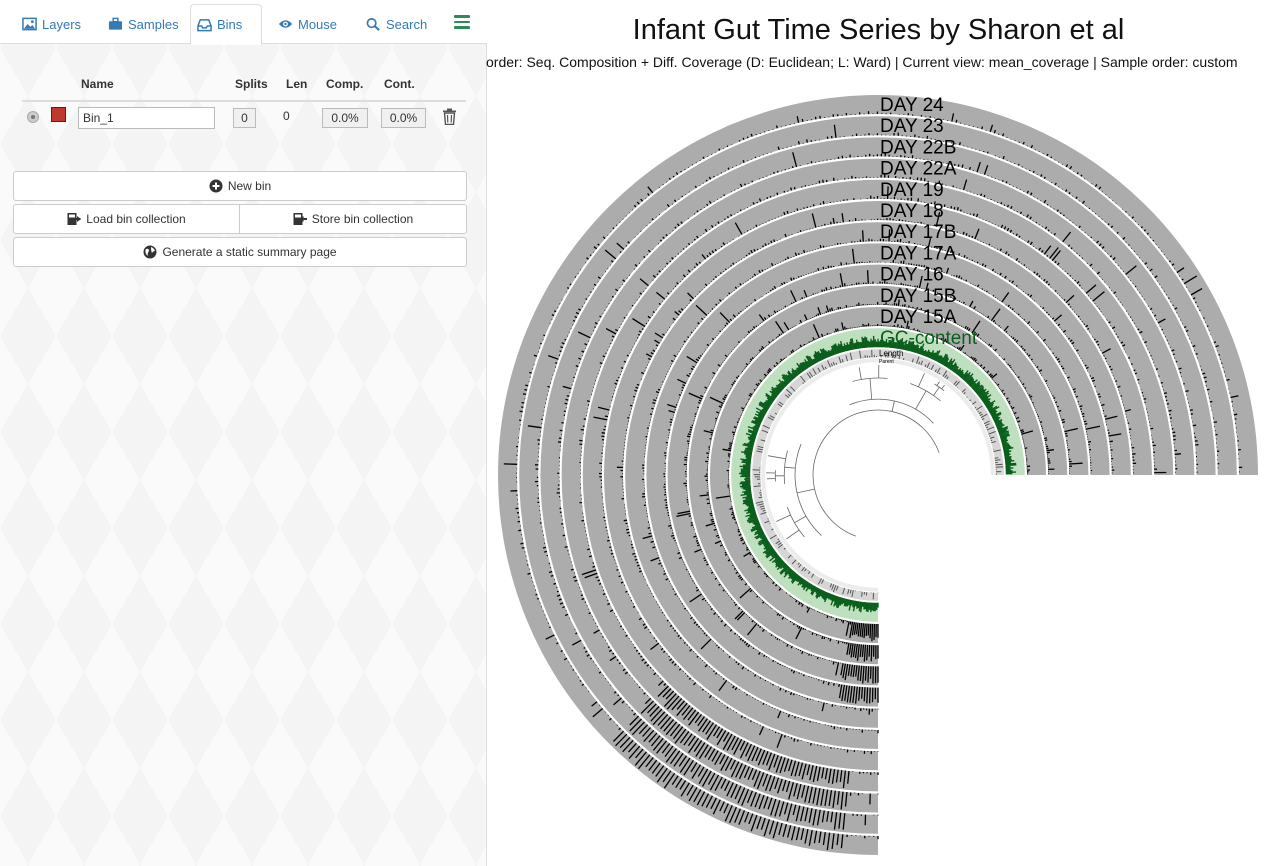  I want to click on layer-label: DAY 24, so click(912, 105).